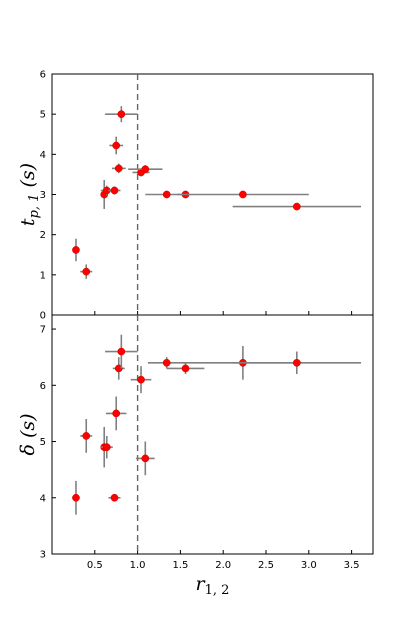 Image resolution: width=415 pixels, height=623 pixels. What do you see at coordinates (213, 585) in the screenshot?
I see `x-axis-title: r1, 2` at bounding box center [213, 585].